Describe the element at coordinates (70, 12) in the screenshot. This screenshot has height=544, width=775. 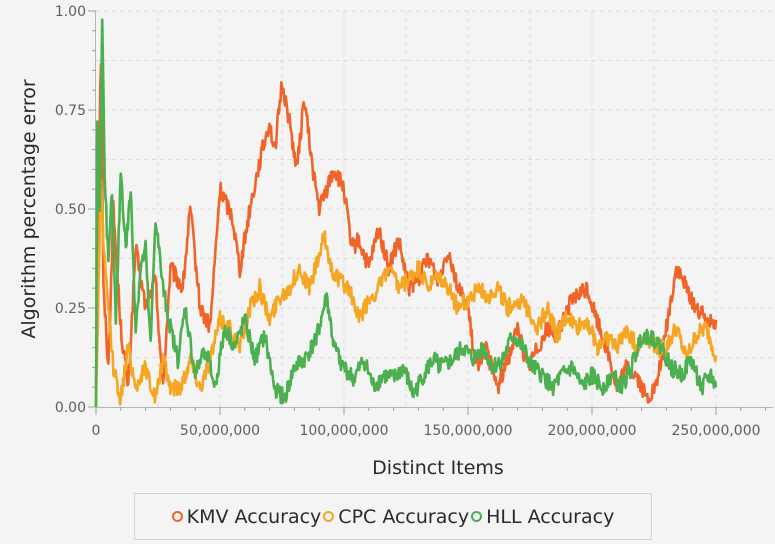
I see `y-tick-label: 1.00` at that location.